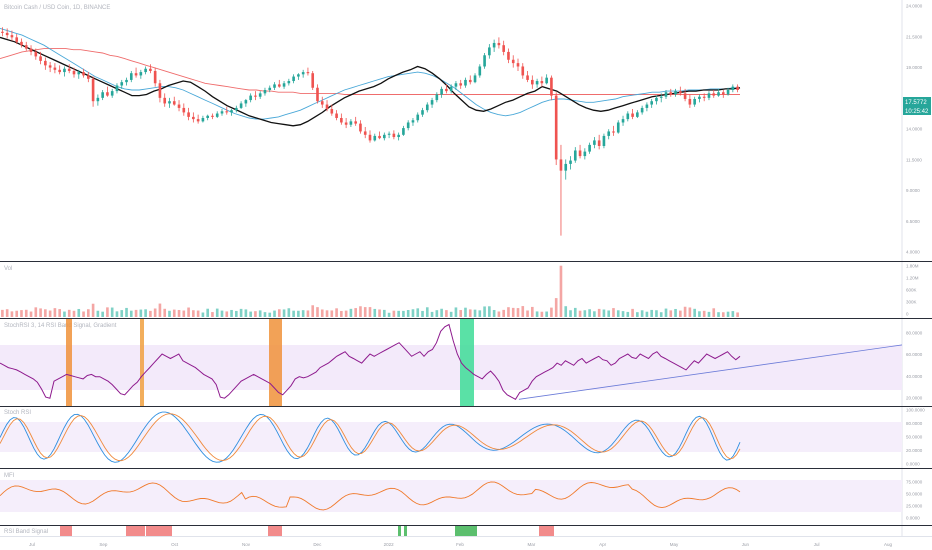  Describe the element at coordinates (888, 544) in the screenshot. I see `time-tick-label: Aug` at that location.